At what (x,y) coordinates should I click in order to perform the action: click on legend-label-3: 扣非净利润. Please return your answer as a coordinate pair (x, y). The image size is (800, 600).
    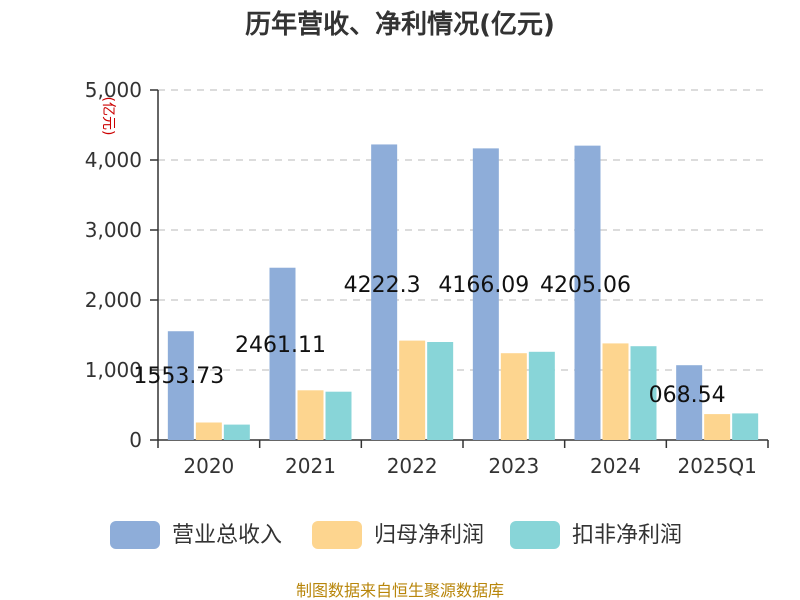
    Looking at the image, I should click on (627, 535).